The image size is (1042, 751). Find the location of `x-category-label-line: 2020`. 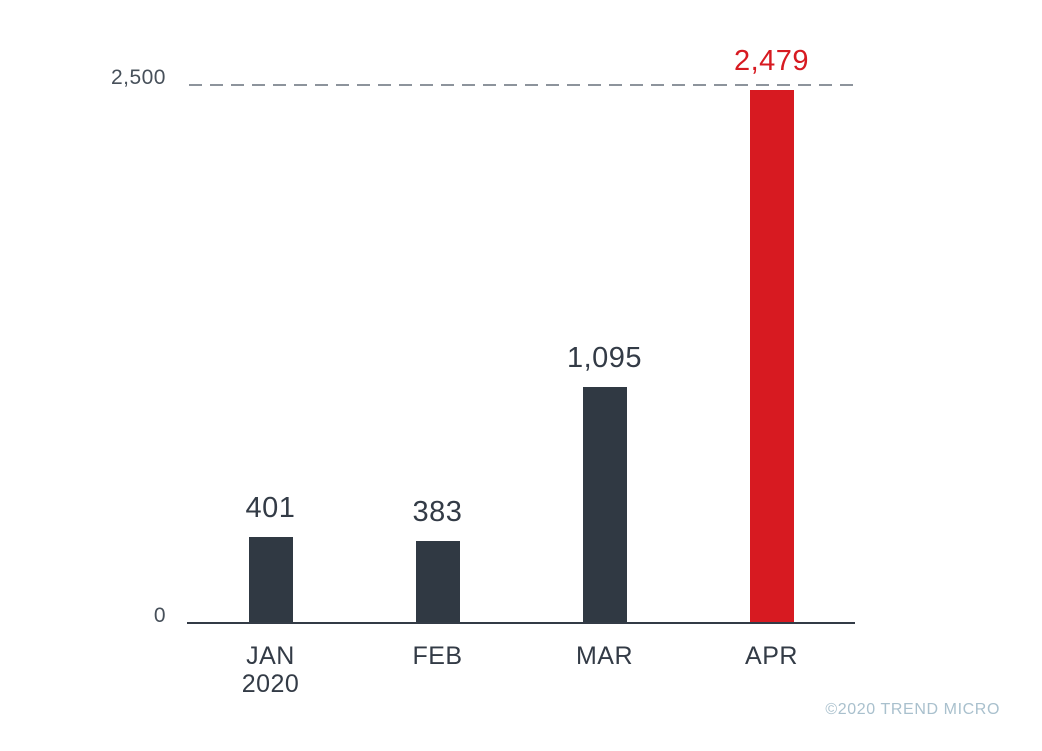

x-category-label-line: 2020 is located at coordinates (270, 684).